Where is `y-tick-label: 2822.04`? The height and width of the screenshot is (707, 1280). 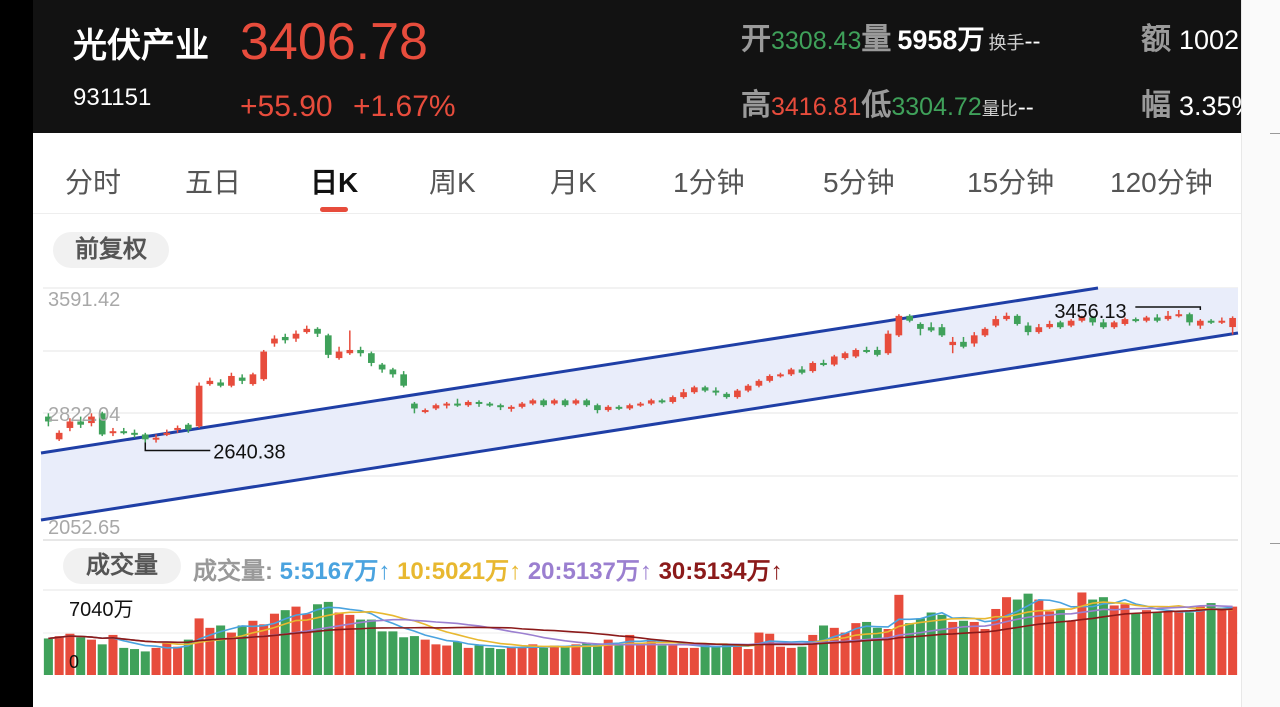 y-tick-label: 2822.04 is located at coordinates (84, 415).